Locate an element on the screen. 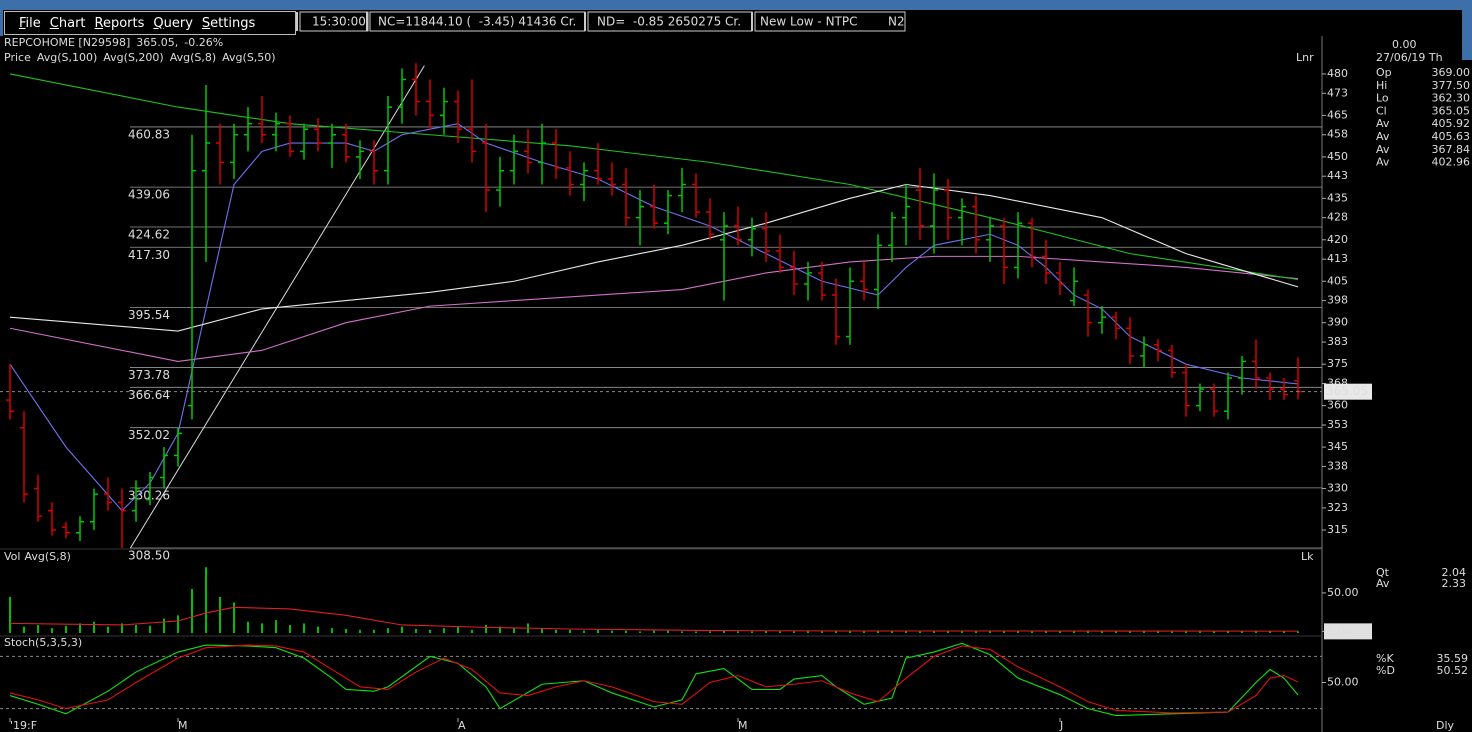 This screenshot has width=1472, height=732. y-tick-label: 465 is located at coordinates (1337, 114).